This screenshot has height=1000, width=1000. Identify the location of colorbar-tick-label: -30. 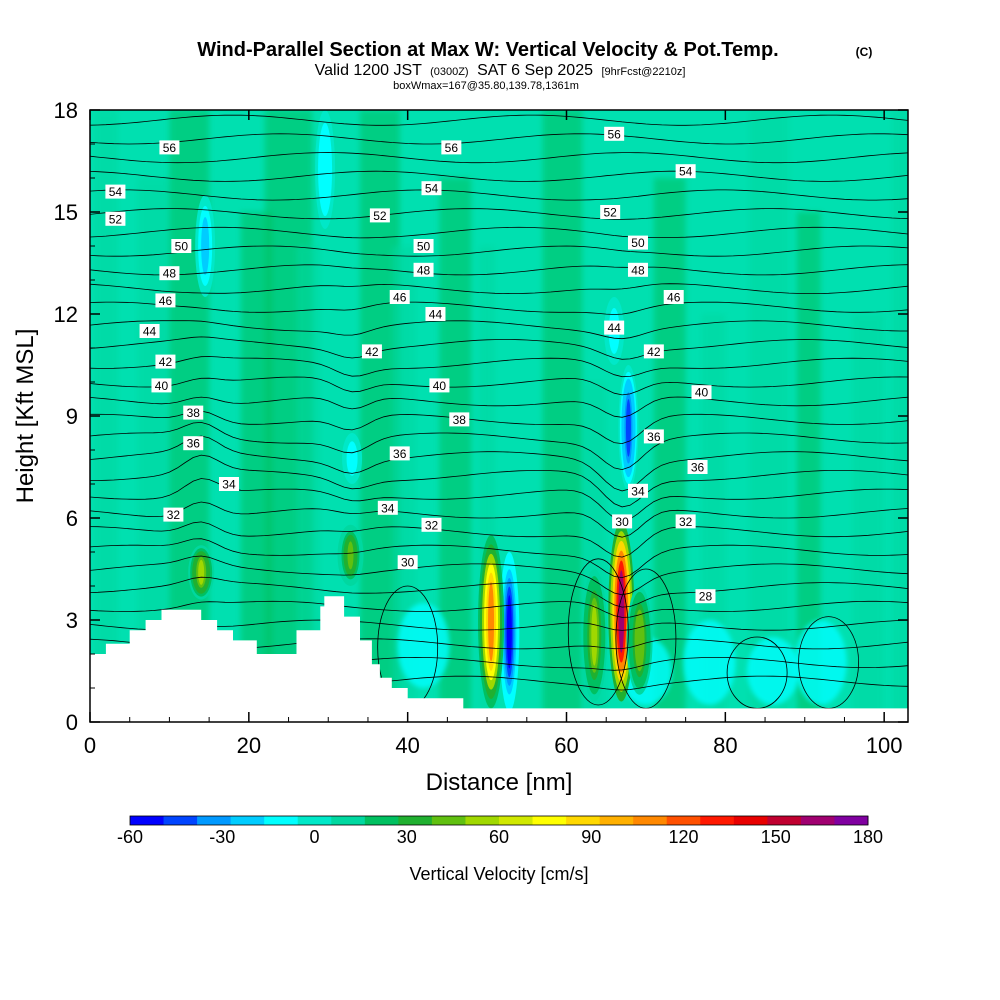
(222, 837).